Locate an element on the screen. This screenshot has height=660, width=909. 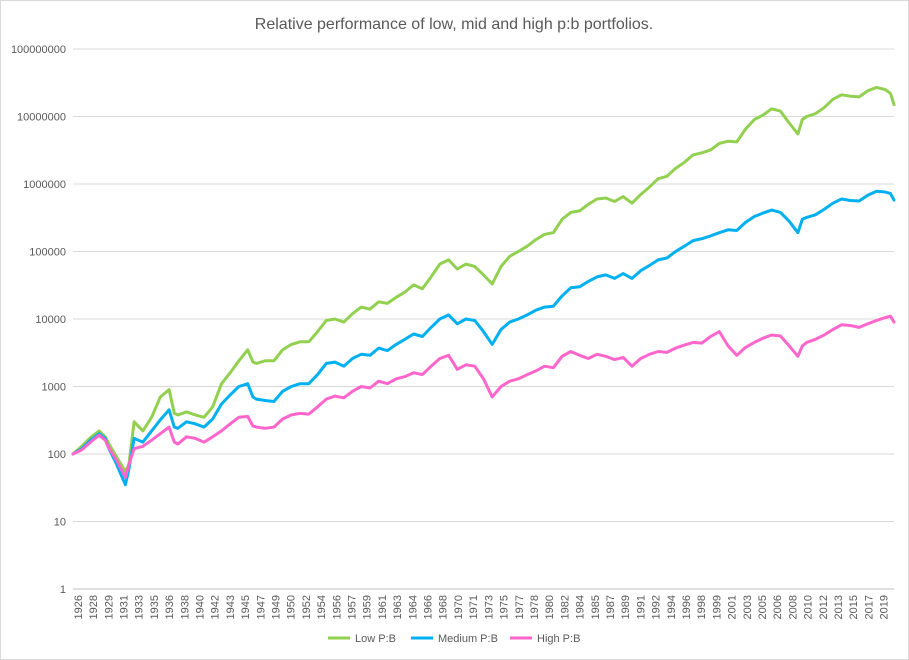
x-tick-label: 1978 is located at coordinates (535, 607).